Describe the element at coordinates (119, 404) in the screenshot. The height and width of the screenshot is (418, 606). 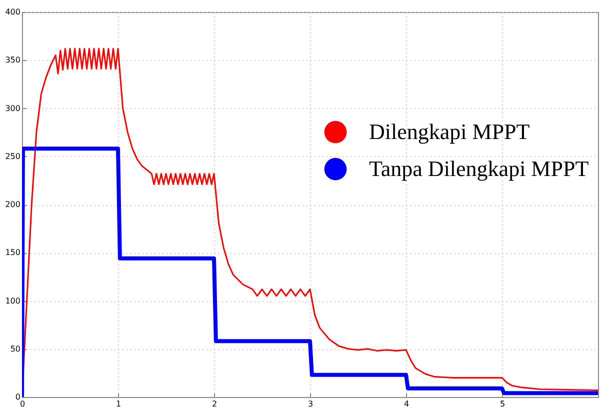
I see `x-tick-label: 1` at that location.